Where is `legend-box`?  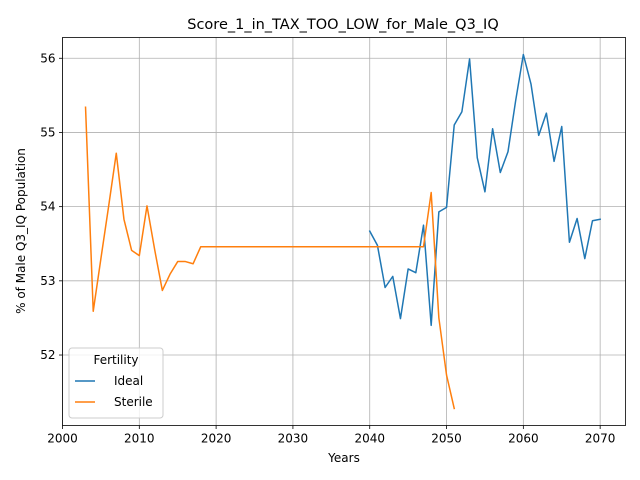 legend-box is located at coordinates (116, 383).